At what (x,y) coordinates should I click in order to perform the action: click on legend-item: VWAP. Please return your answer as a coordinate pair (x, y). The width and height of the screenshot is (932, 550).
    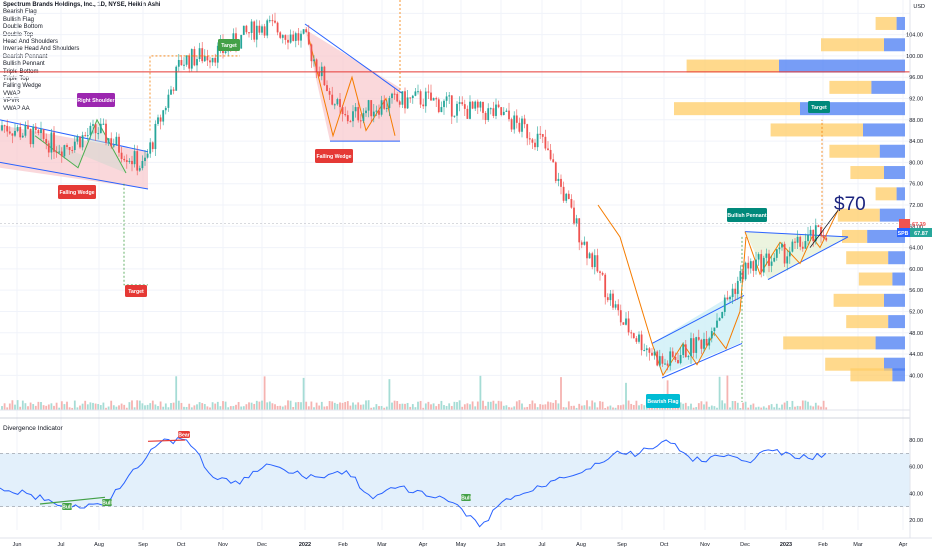
    Looking at the image, I should click on (12, 93).